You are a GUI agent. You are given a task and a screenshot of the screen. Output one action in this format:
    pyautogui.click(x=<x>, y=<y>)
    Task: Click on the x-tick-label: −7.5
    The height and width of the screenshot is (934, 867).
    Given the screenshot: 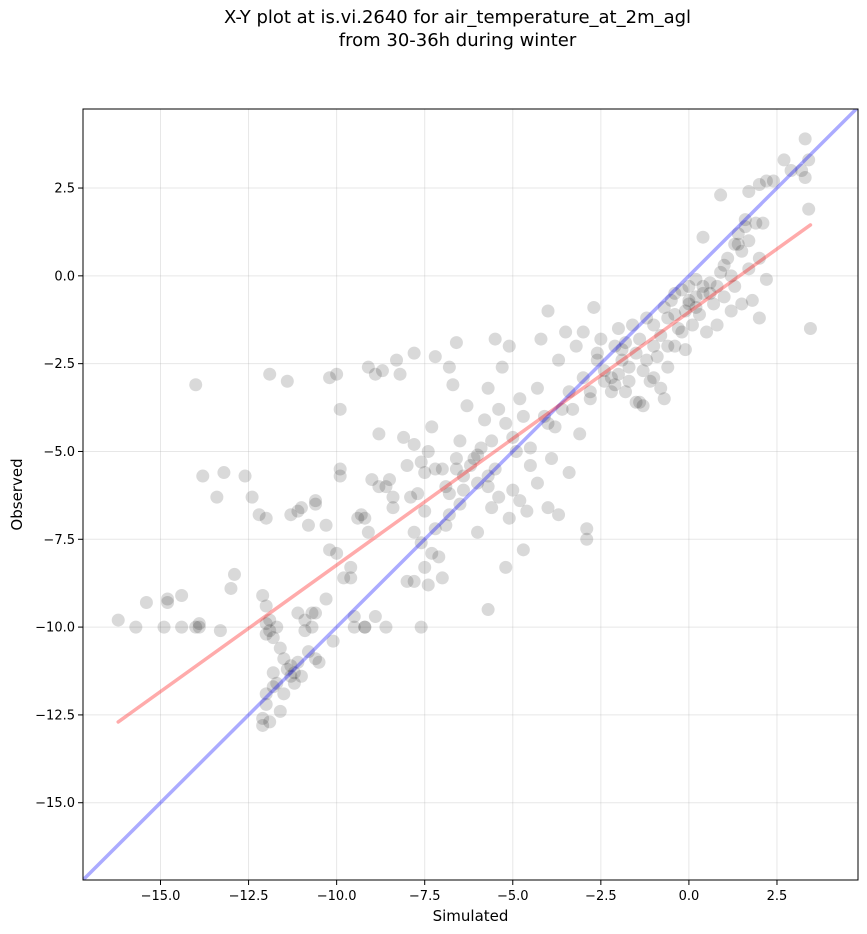 What is the action you would take?
    pyautogui.click(x=425, y=896)
    